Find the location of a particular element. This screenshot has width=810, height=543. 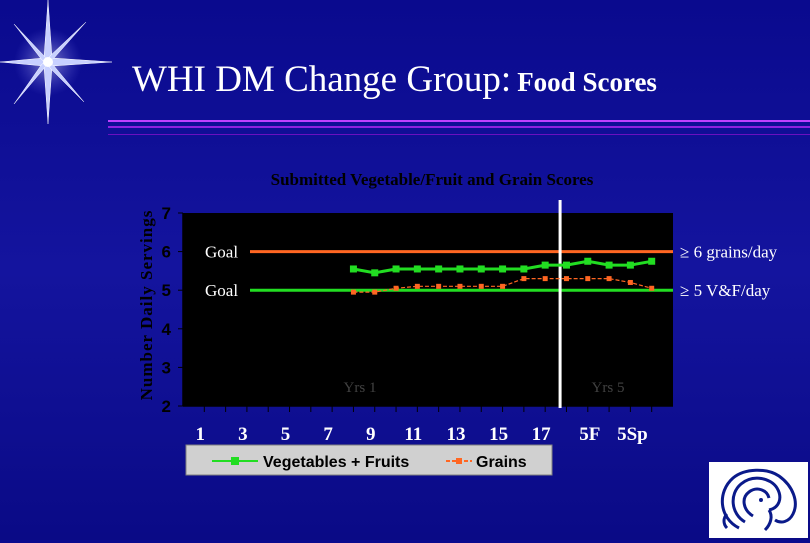

annotation-yrs1: Yrs 1 is located at coordinates (360, 388).